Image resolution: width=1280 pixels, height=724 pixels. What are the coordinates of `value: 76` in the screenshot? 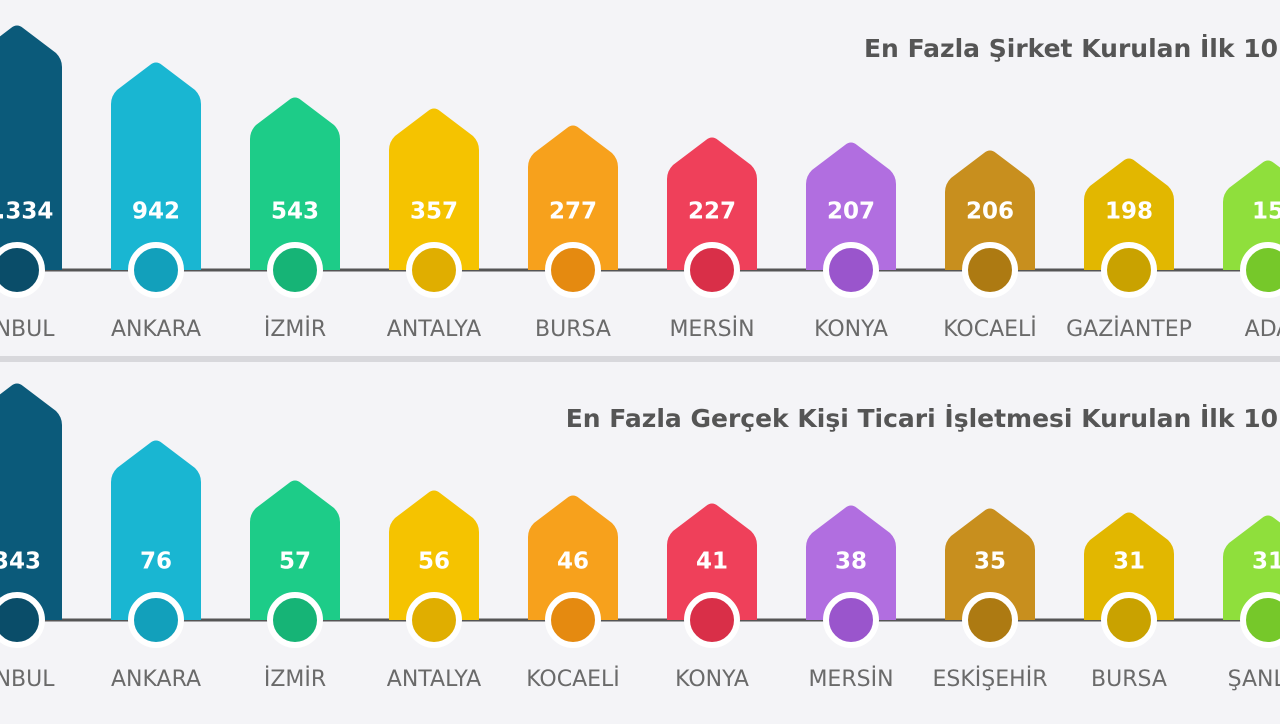 It's located at (156, 562).